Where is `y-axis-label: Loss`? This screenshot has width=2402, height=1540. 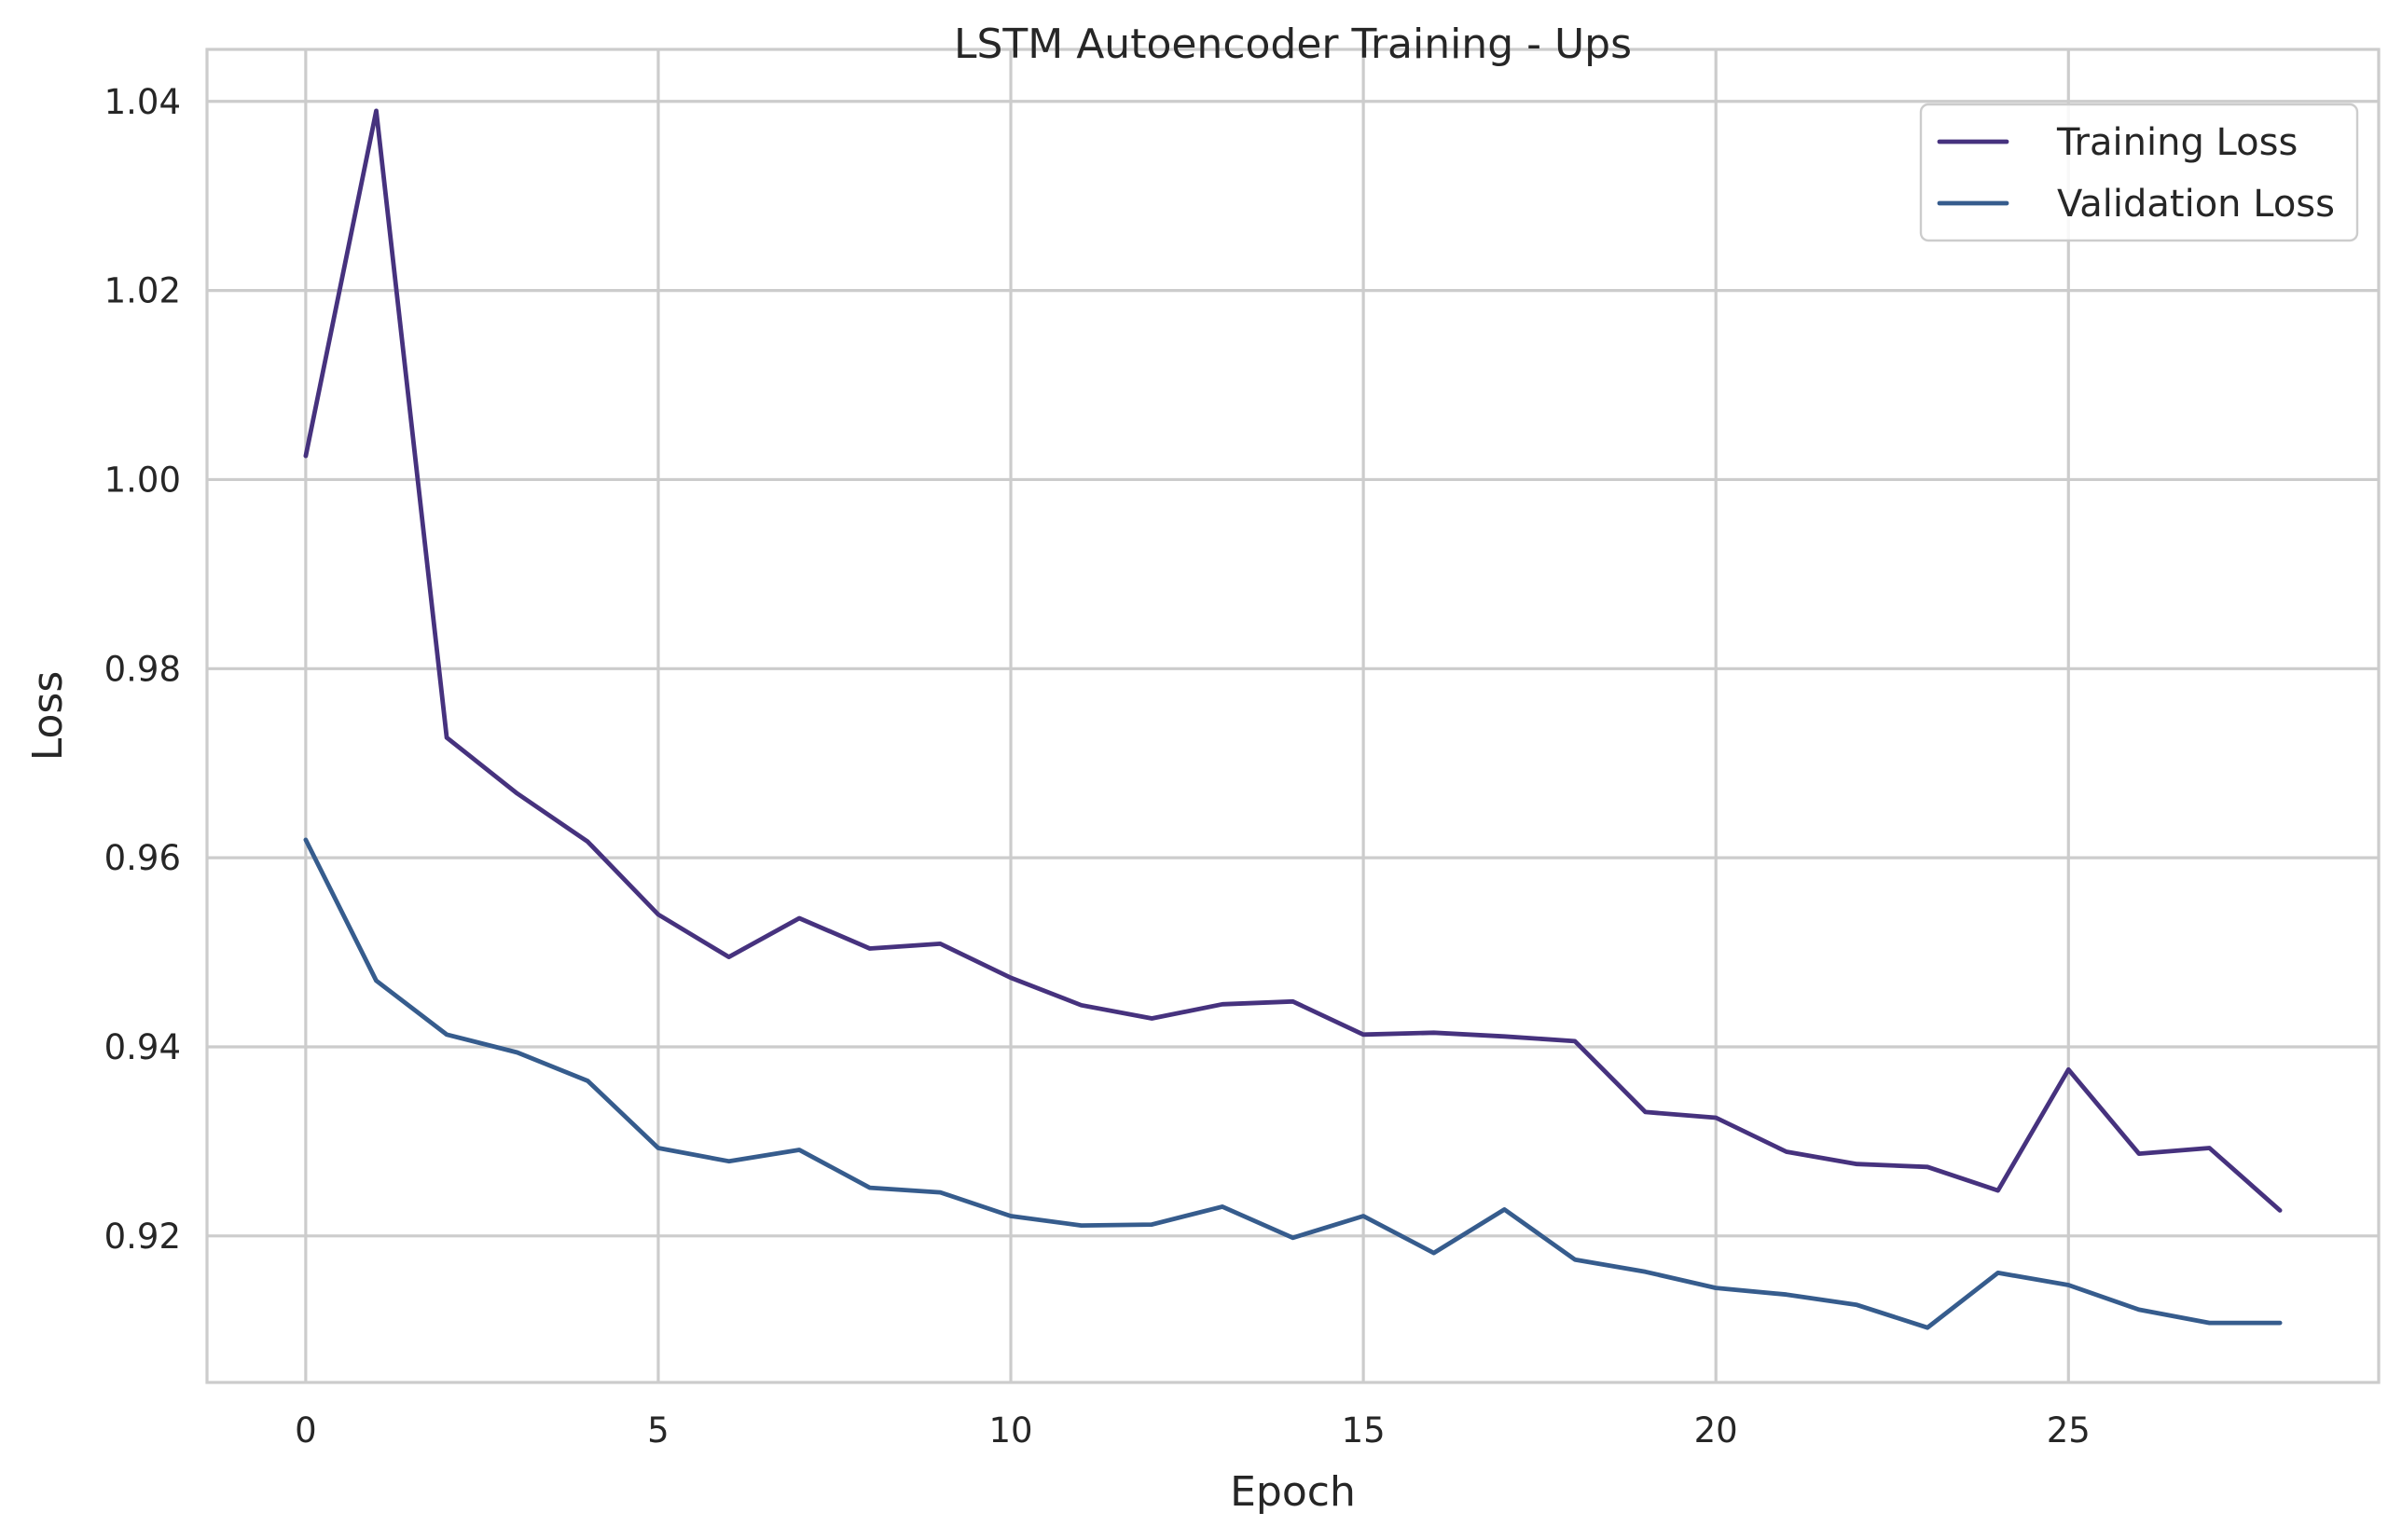 y-axis-label: Loss is located at coordinates (48, 716).